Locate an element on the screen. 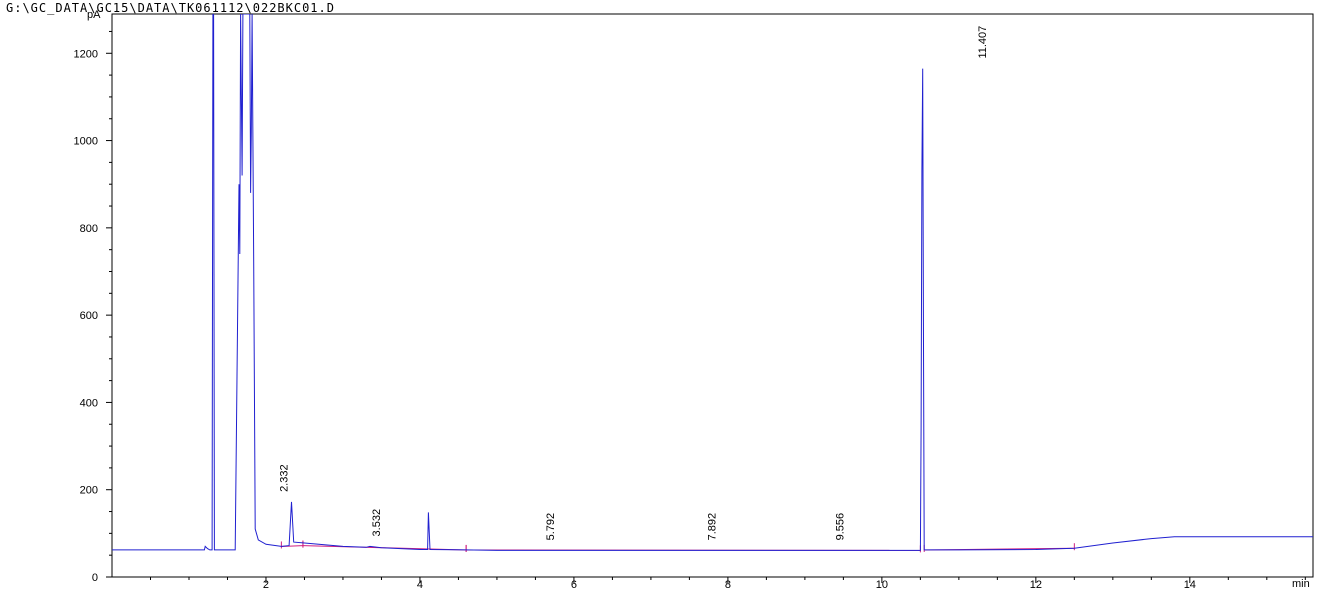 Image resolution: width=1317 pixels, height=589 pixels. x-tick-label: 12 is located at coordinates (1036, 584).